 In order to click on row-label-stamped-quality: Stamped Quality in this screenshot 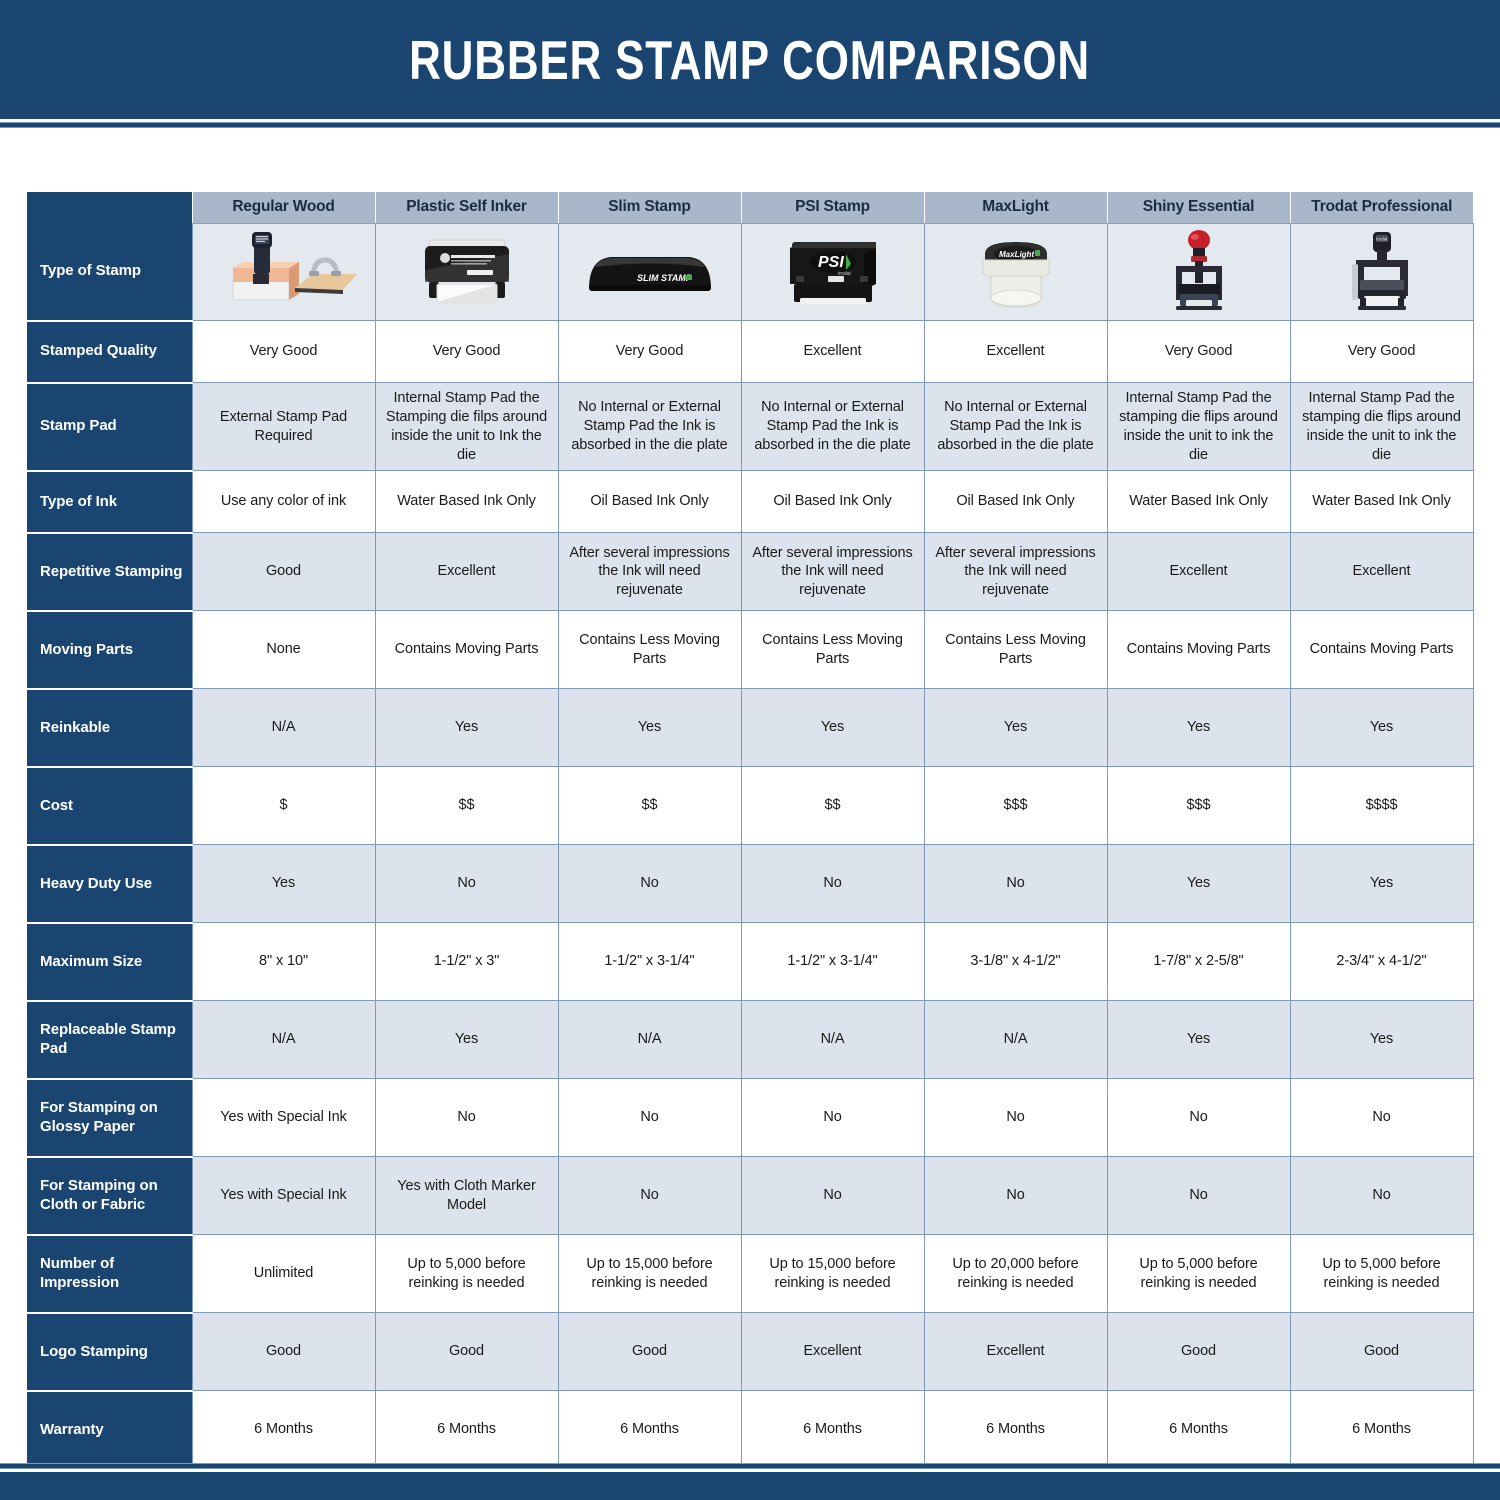, I will do `click(109, 351)`.